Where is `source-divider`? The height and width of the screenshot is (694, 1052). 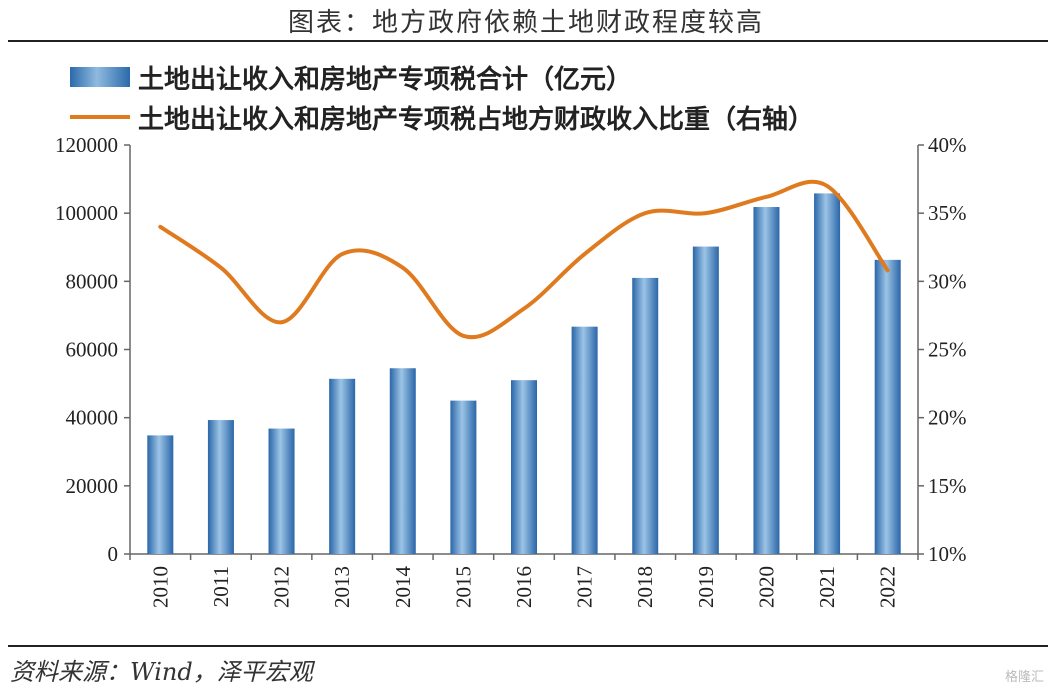
source-divider is located at coordinates (528, 646).